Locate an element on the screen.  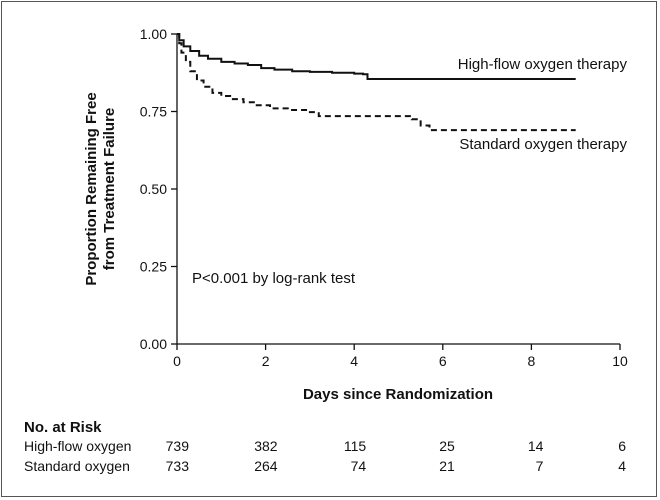
high-flow-series-label: High-flow oxygen therapy is located at coordinates (543, 64).